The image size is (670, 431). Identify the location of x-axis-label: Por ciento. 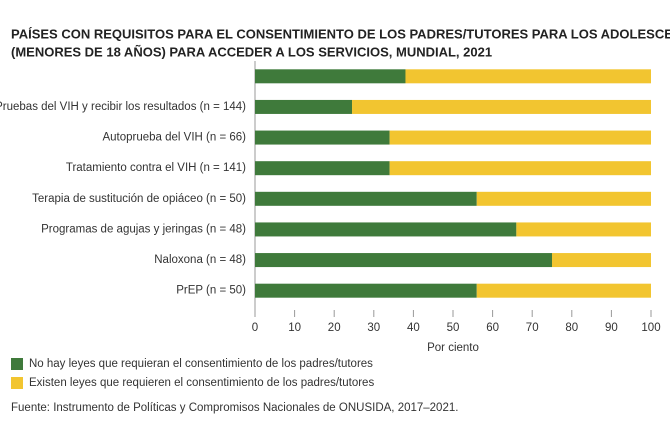
(453, 348).